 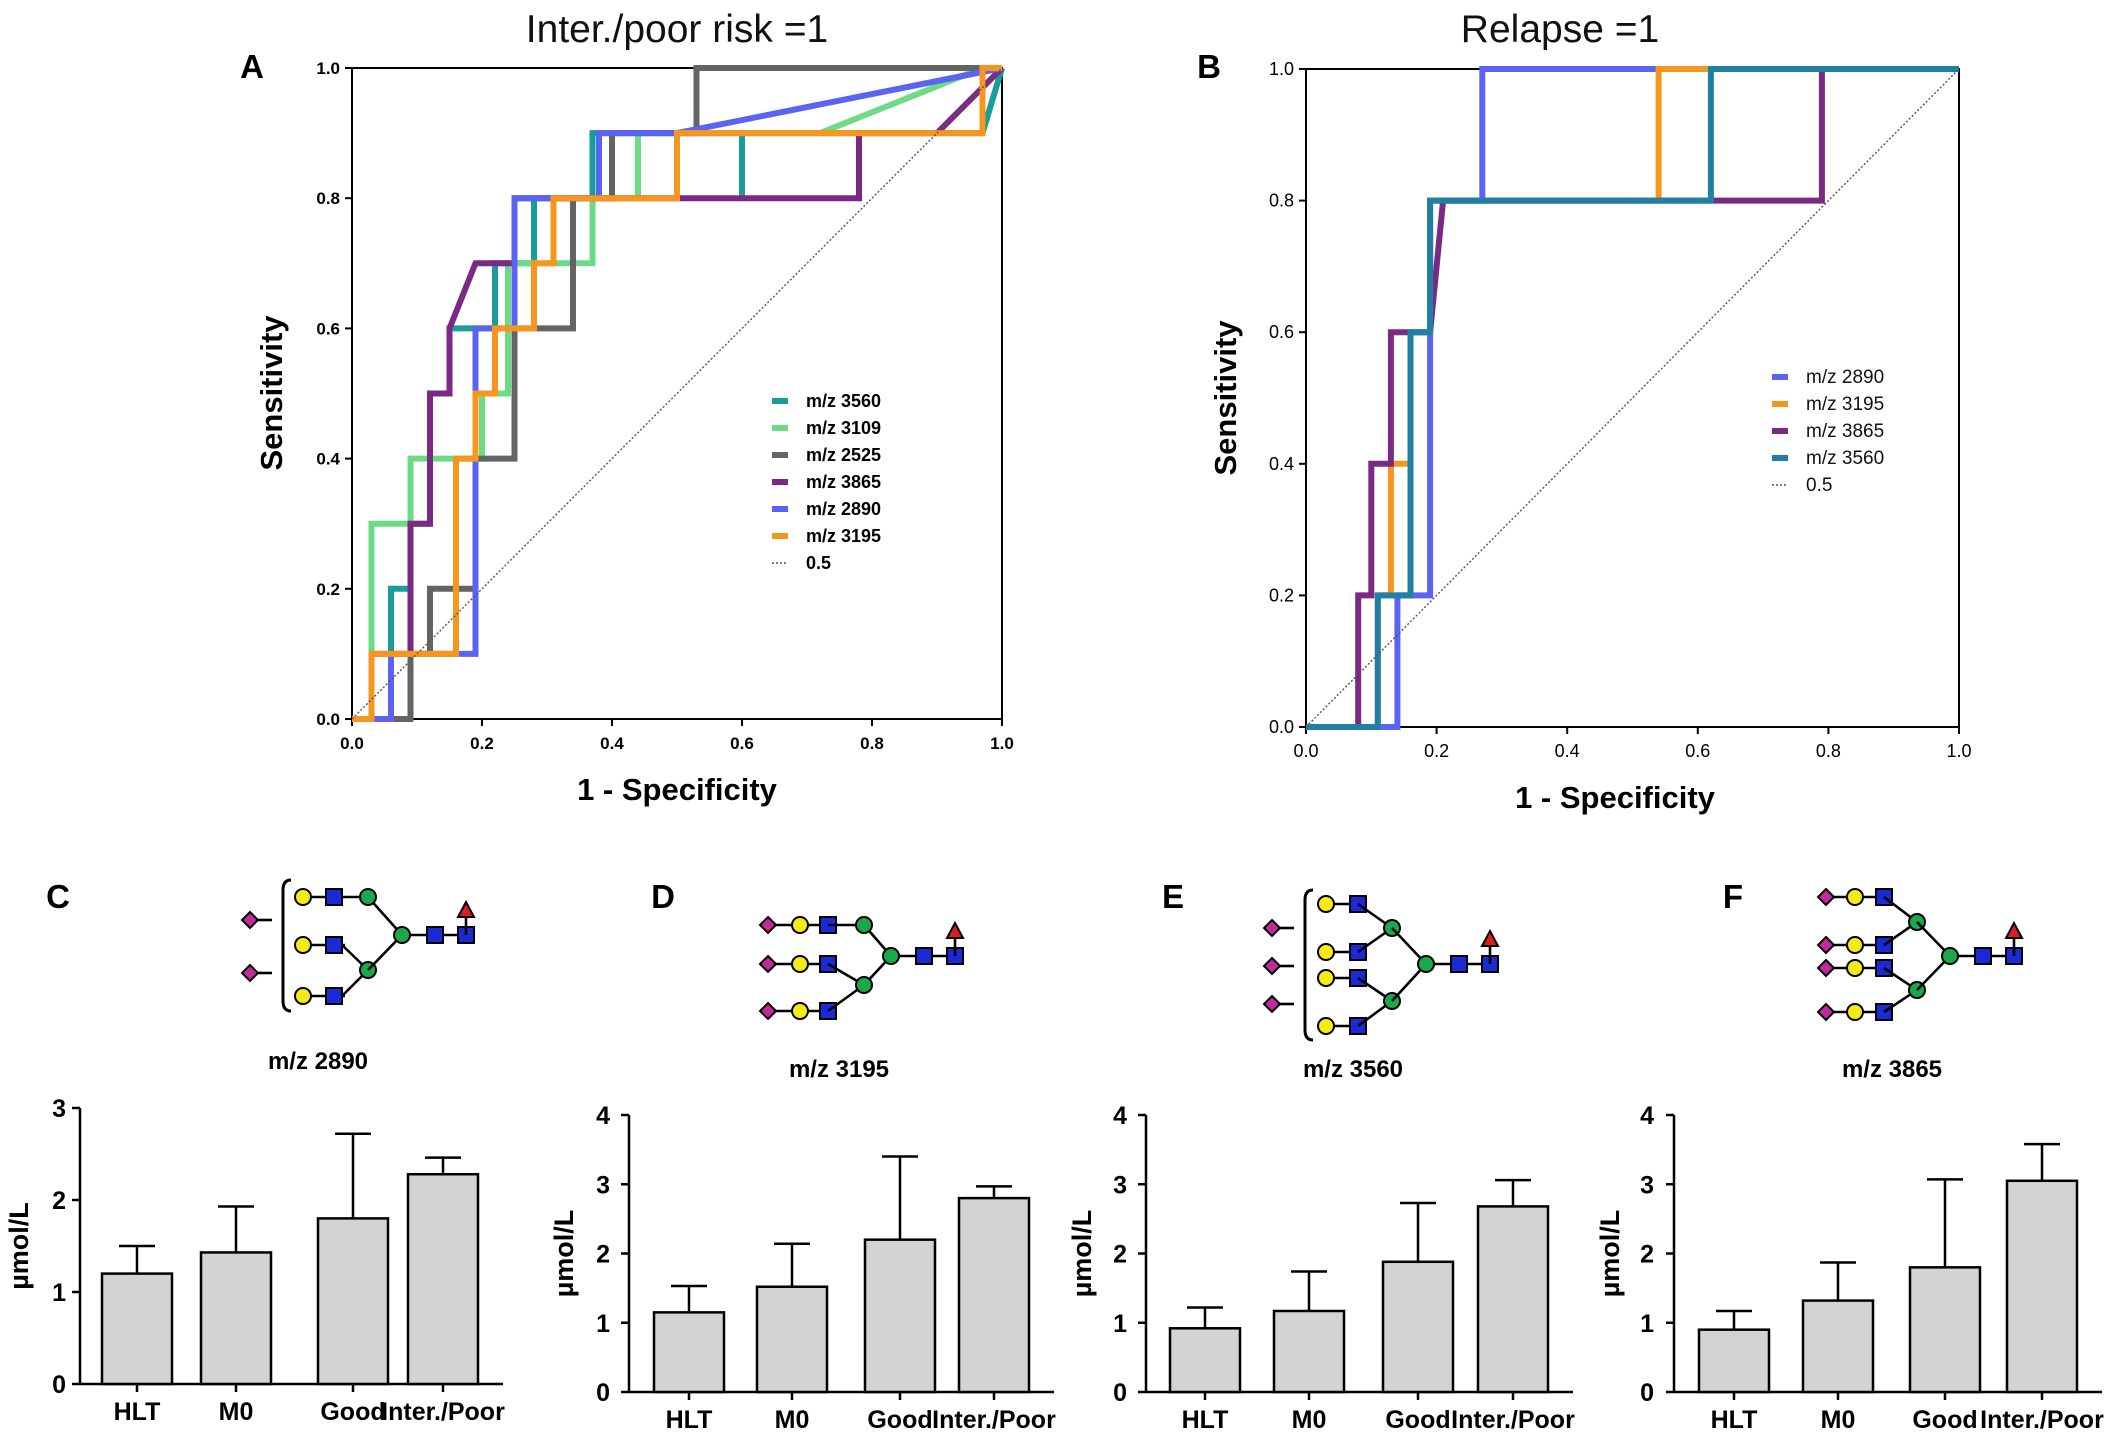 I want to click on x-tick-label: 0.8, so click(x=1828, y=751).